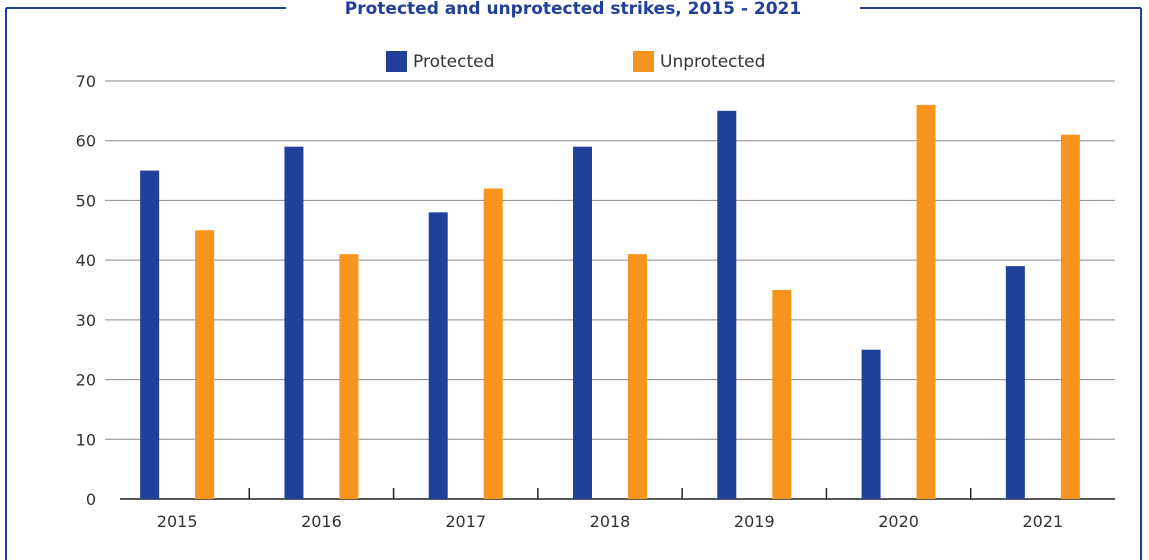  I want to click on y-tick-label: 0, so click(91, 499).